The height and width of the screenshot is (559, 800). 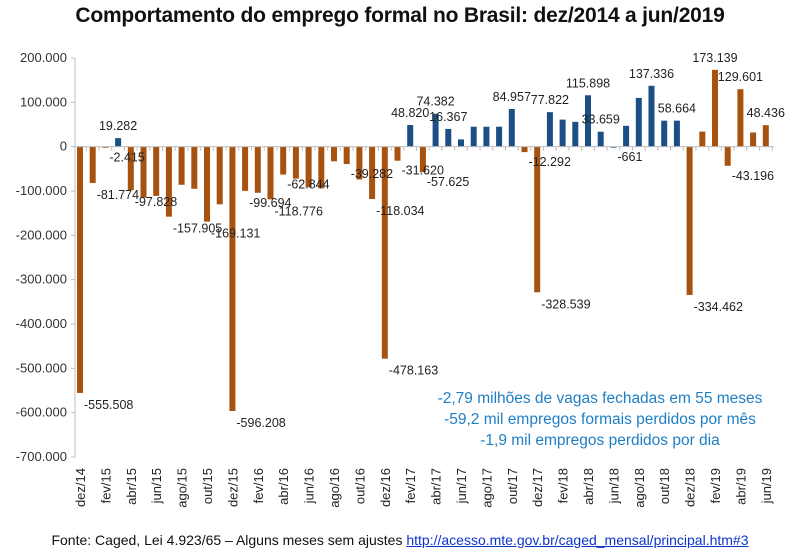 What do you see at coordinates (260, 423) in the screenshot?
I see `data-label: -596.208` at bounding box center [260, 423].